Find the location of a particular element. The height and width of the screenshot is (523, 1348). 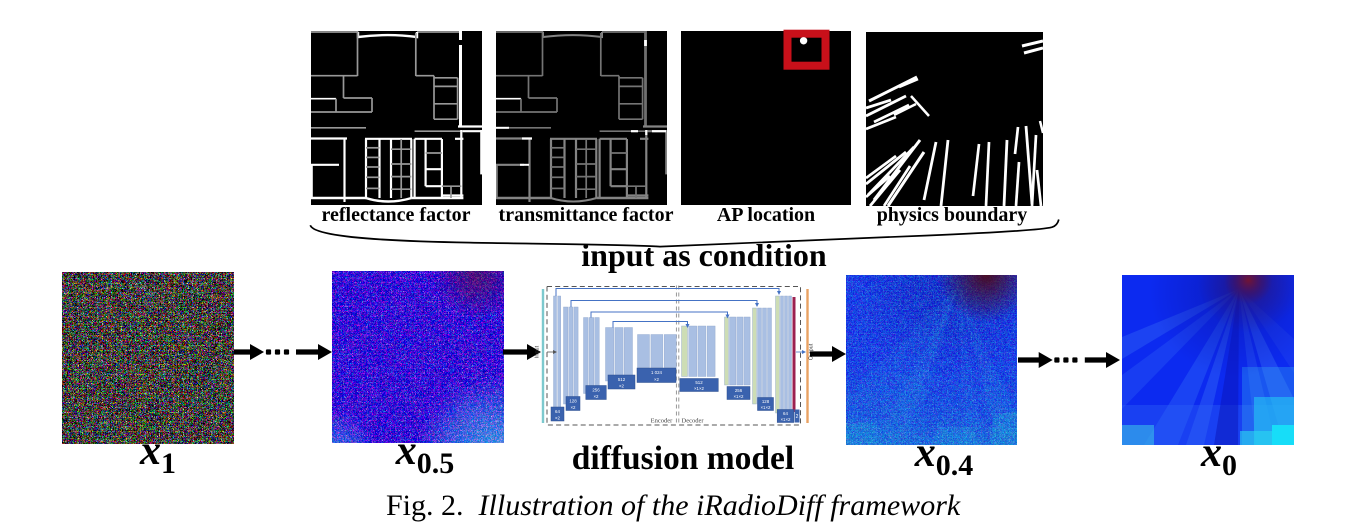

svg-text: 1 024 is located at coordinates (657, 372).